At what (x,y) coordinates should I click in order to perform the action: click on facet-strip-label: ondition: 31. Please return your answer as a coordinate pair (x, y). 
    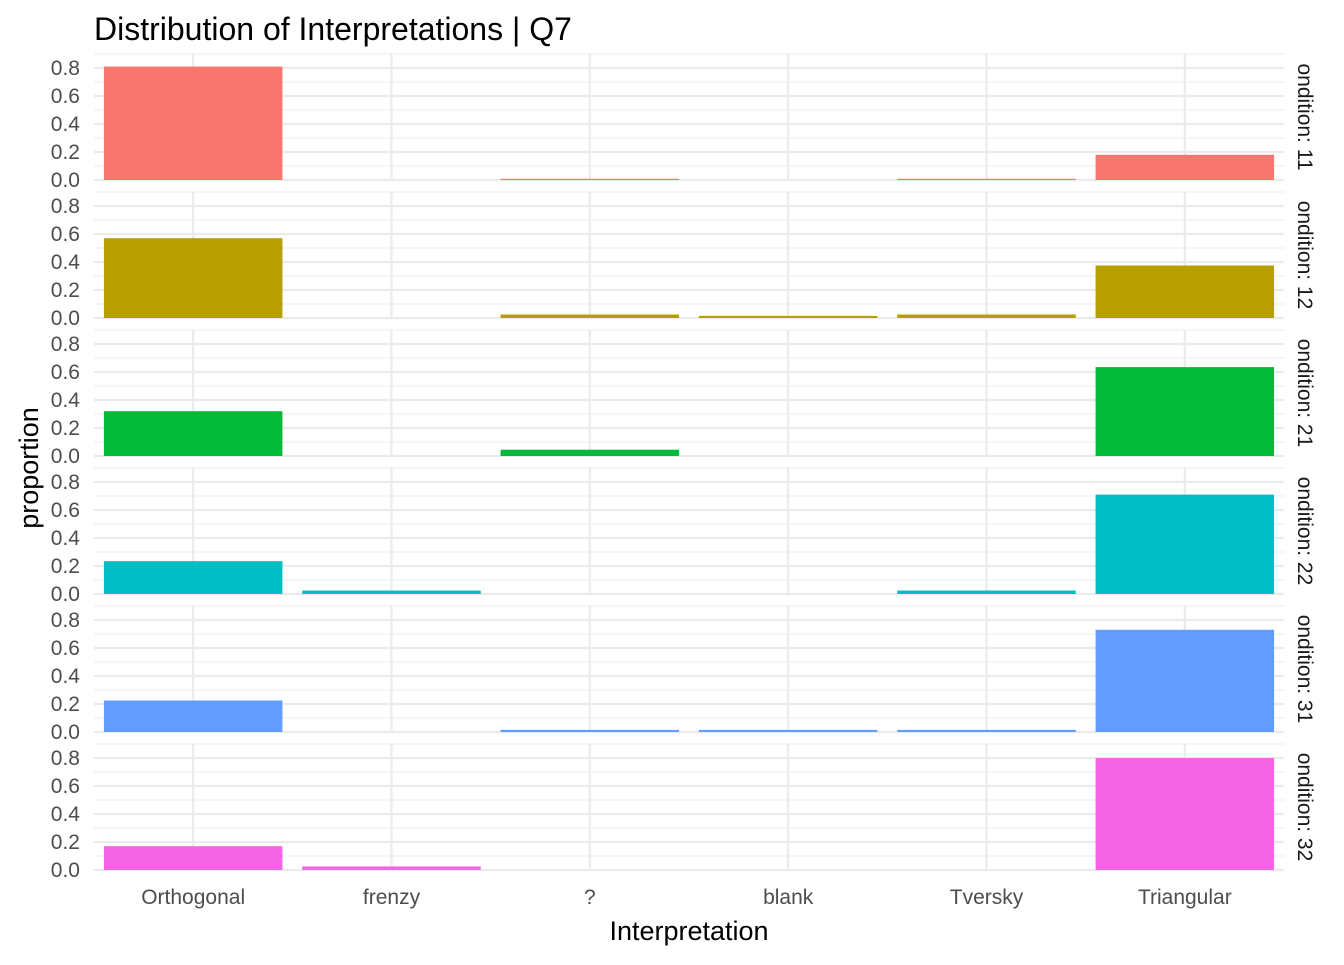
    Looking at the image, I should click on (1304, 669).